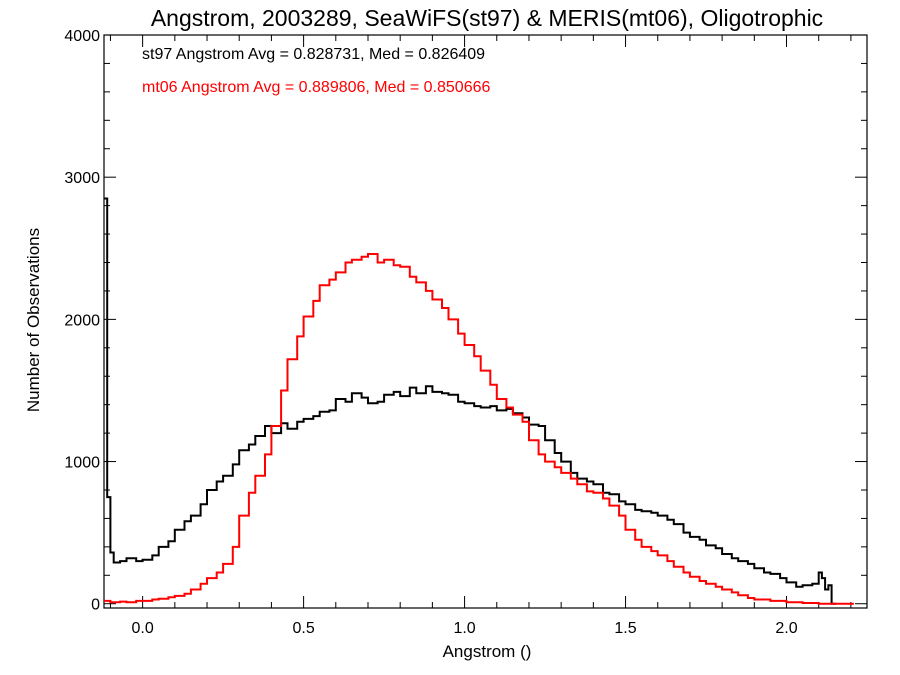 The image size is (900, 675). Describe the element at coordinates (33, 320) in the screenshot. I see `y-axis-label: Number of Observations` at that location.